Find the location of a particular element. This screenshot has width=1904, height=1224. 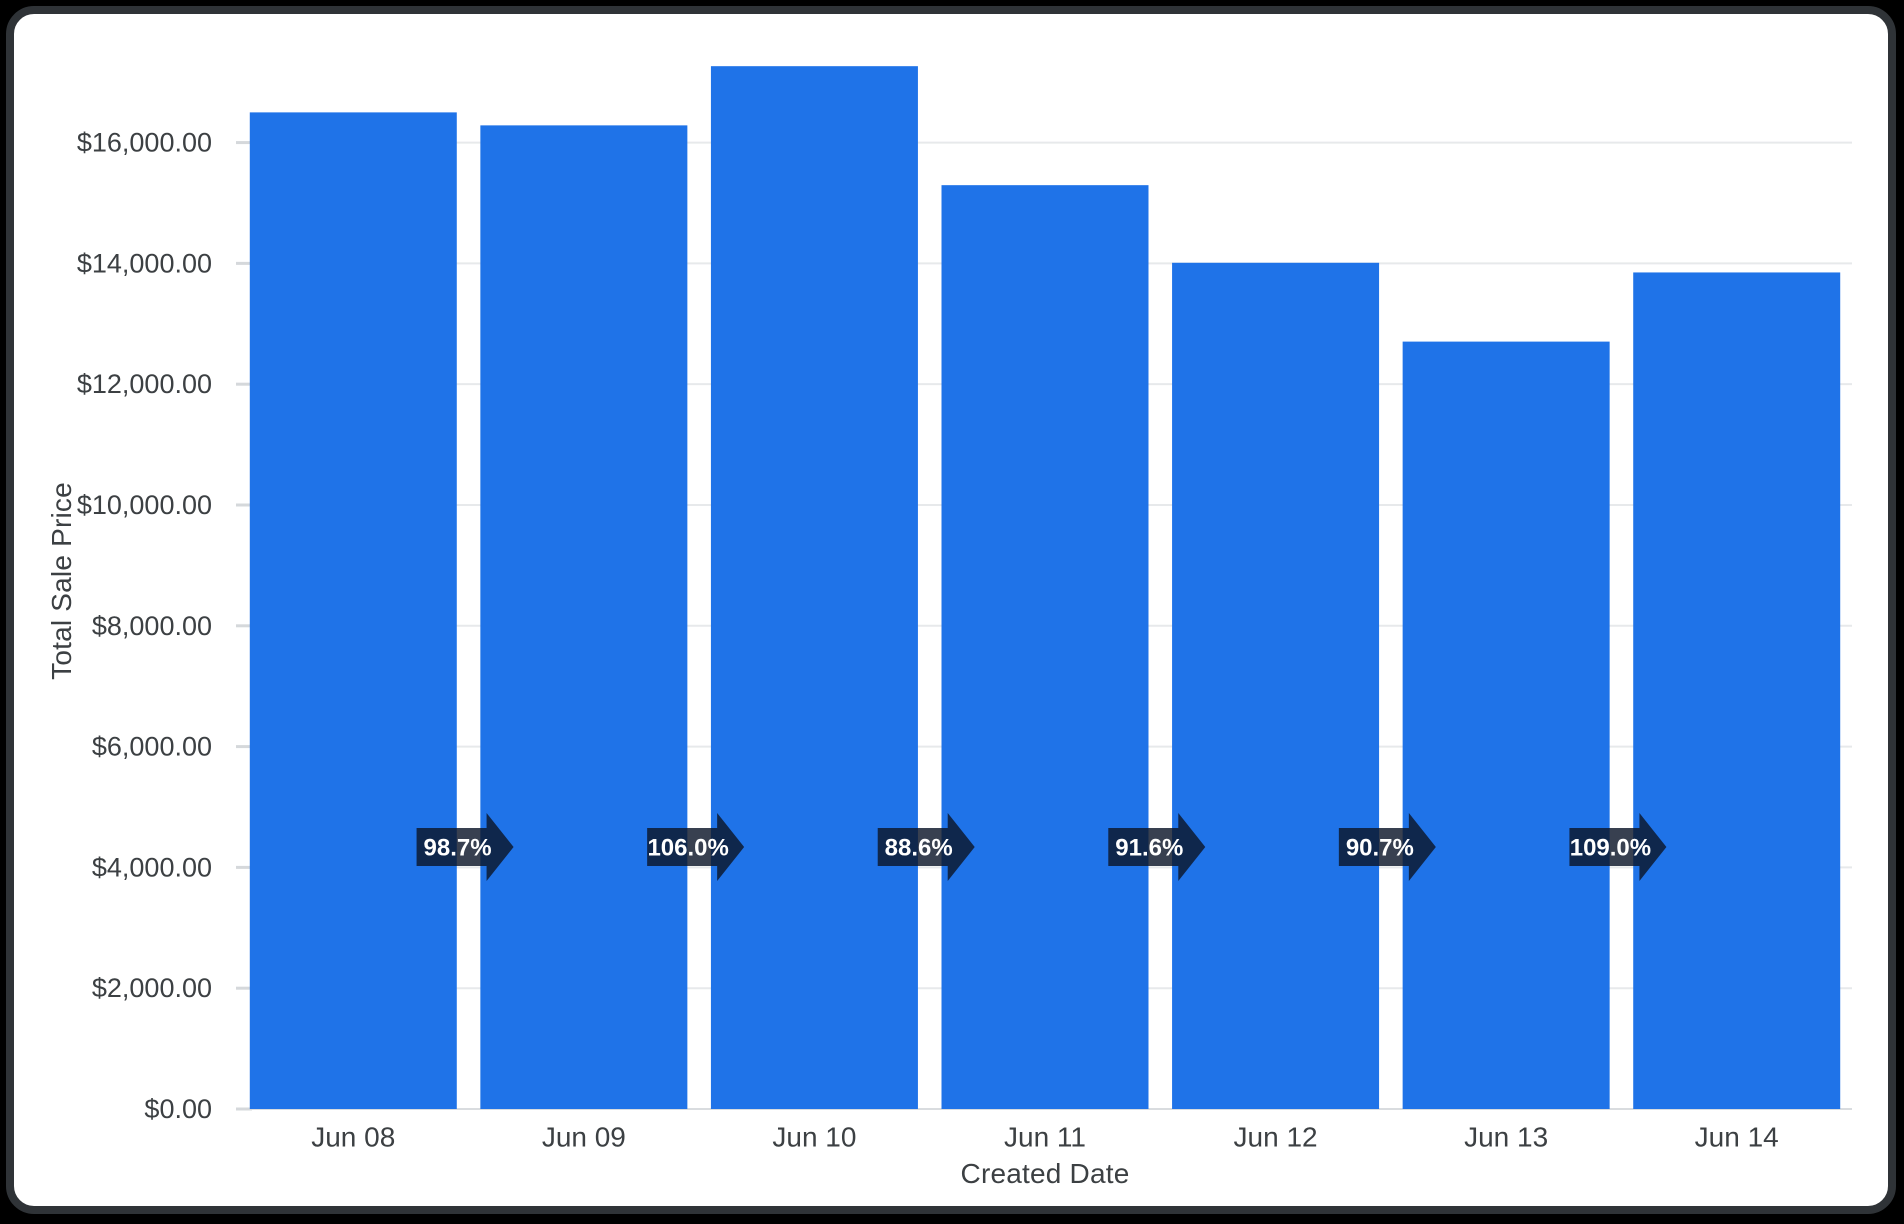

y-tick-label: $10,000.00 is located at coordinates (144, 505).